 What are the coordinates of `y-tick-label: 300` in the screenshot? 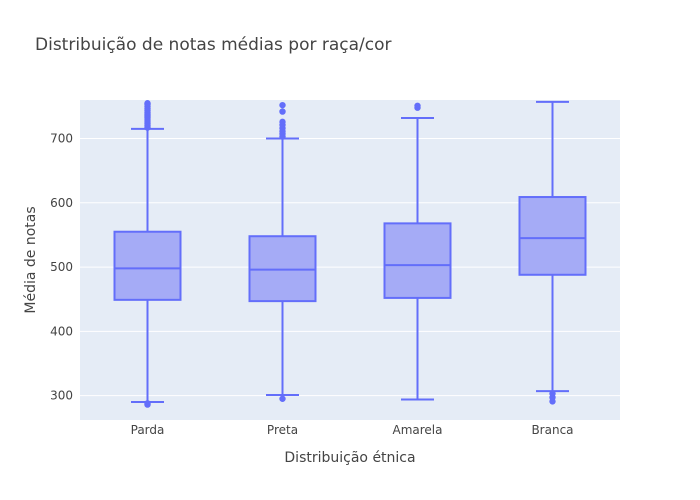 It's located at (61, 396).